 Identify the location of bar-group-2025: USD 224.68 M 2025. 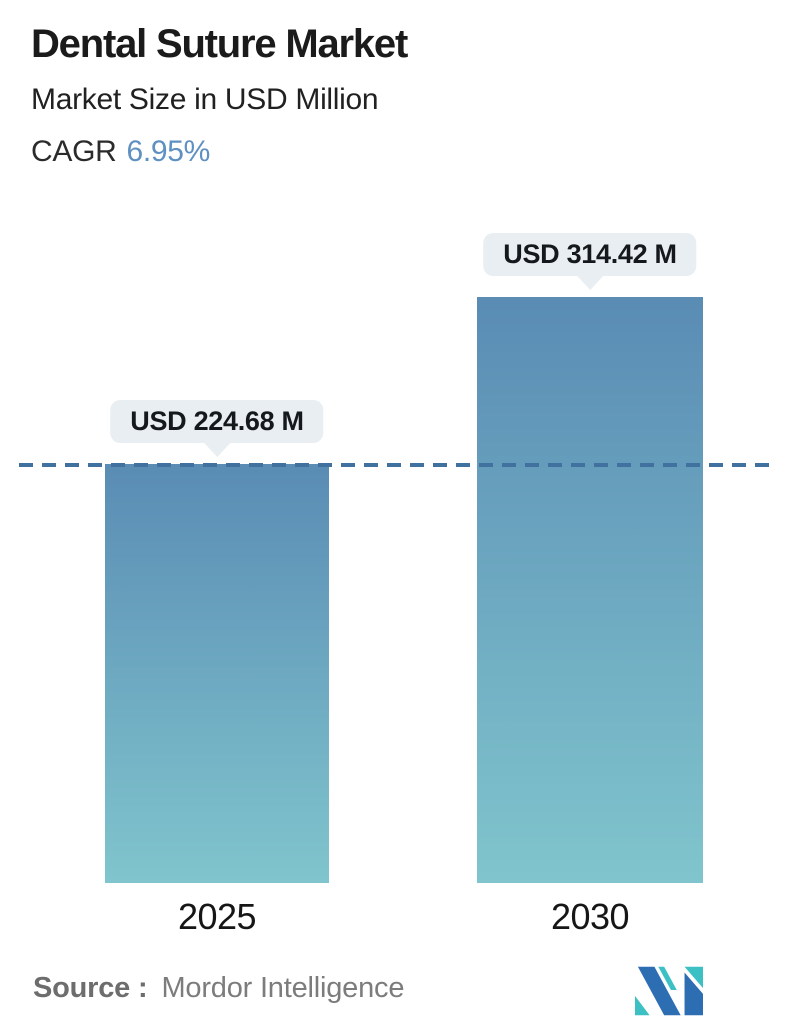
(217, 668).